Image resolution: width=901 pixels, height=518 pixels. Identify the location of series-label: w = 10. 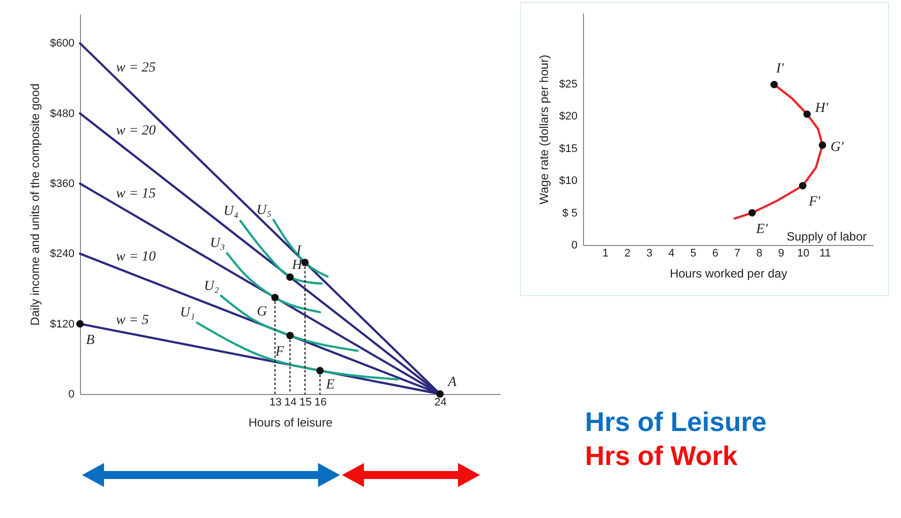
(136, 257).